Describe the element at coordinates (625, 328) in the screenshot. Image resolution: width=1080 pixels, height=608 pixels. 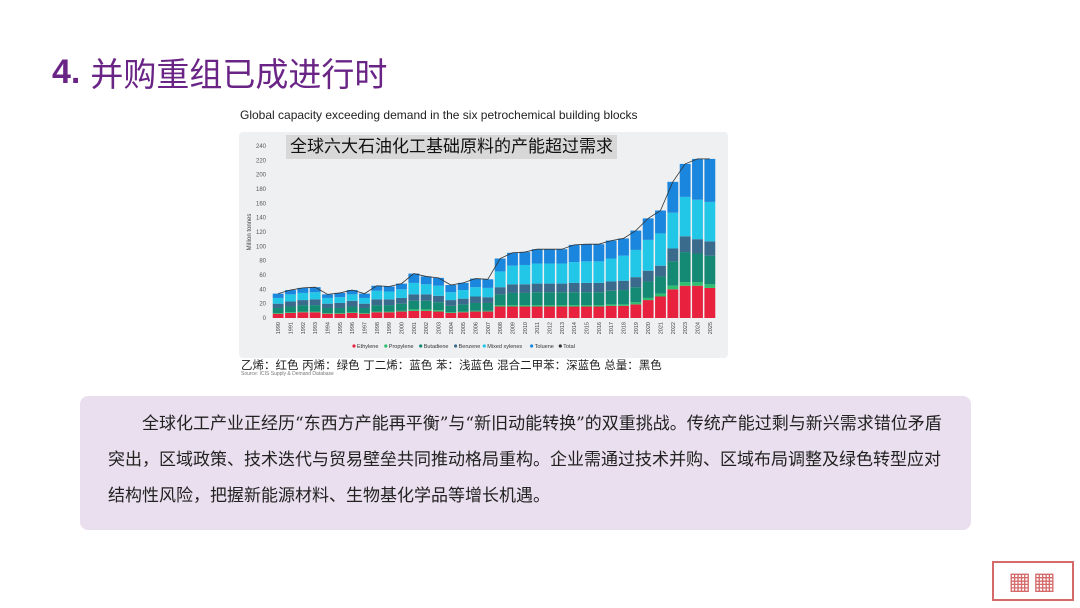
I see `x-tick-label: 2018` at that location.